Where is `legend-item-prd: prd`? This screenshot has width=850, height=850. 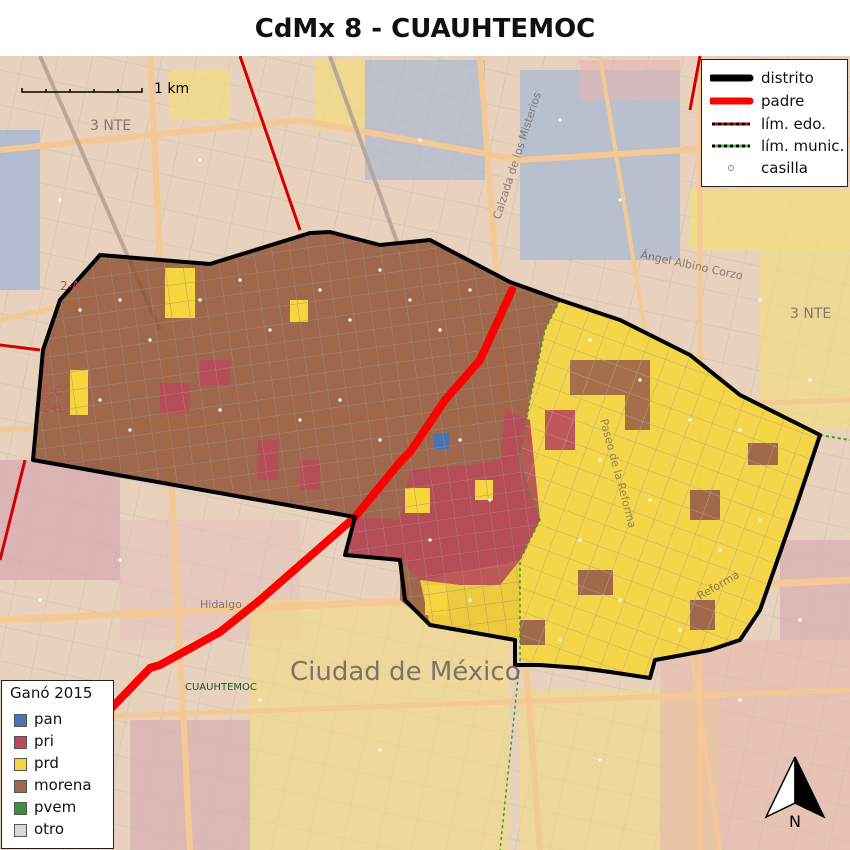
legend-item-prd: prd is located at coordinates (59, 763).